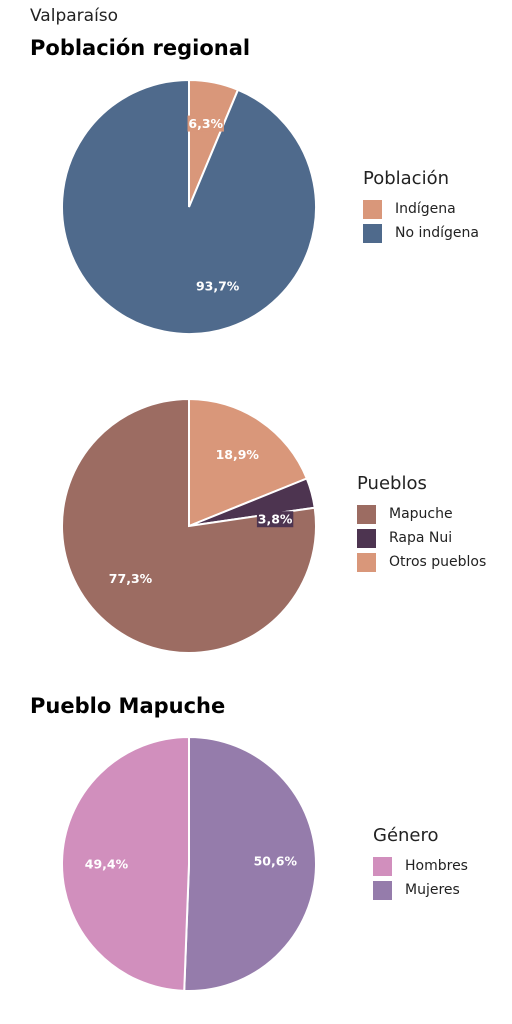 Image resolution: width=512 pixels, height=1024 pixels. I want to click on pie-slice-no-indigena, so click(189, 206).